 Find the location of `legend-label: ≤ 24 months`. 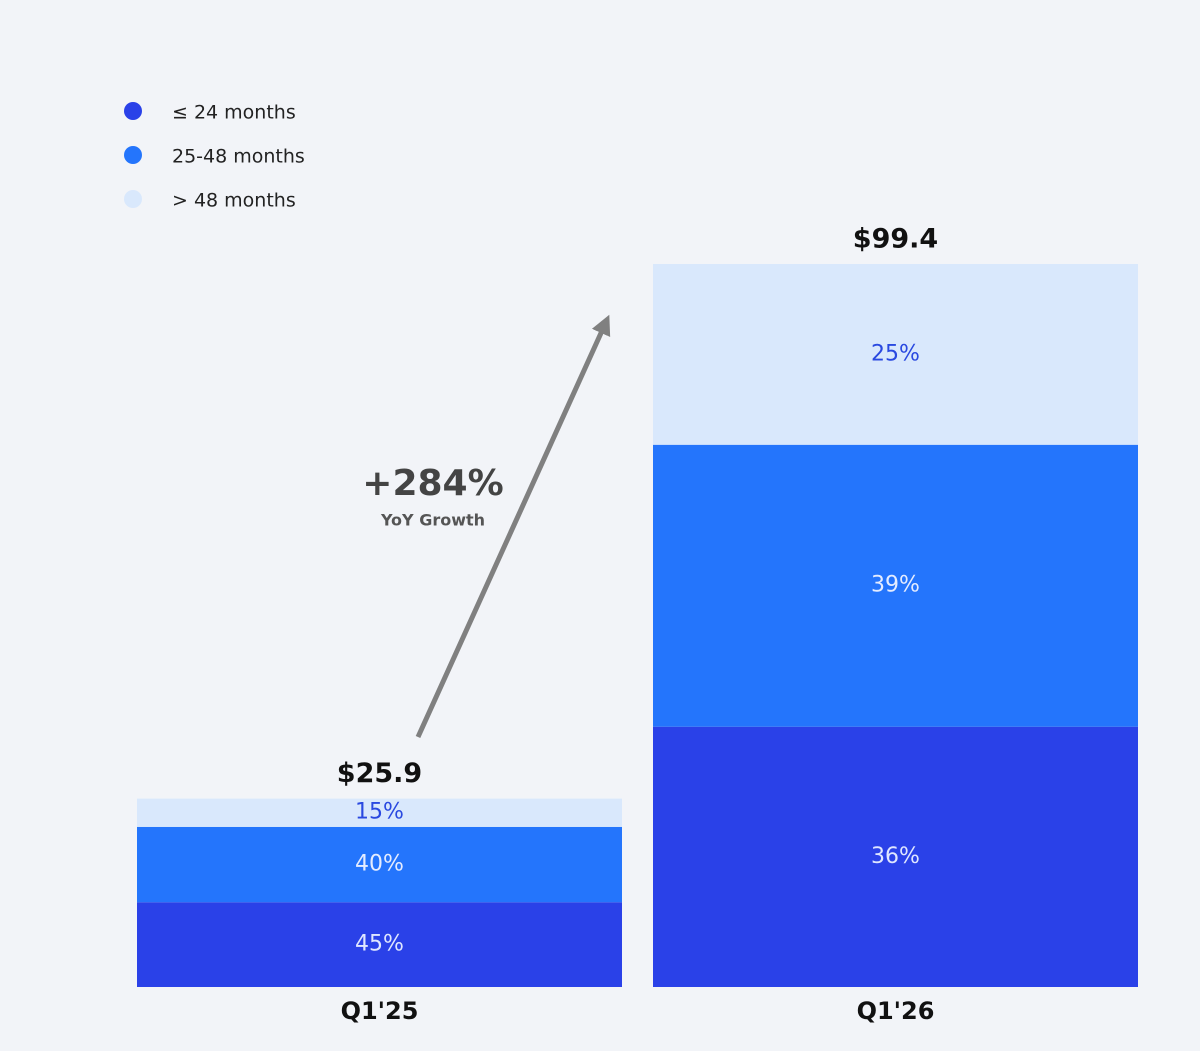

legend-label: ≤ 24 months is located at coordinates (234, 113).